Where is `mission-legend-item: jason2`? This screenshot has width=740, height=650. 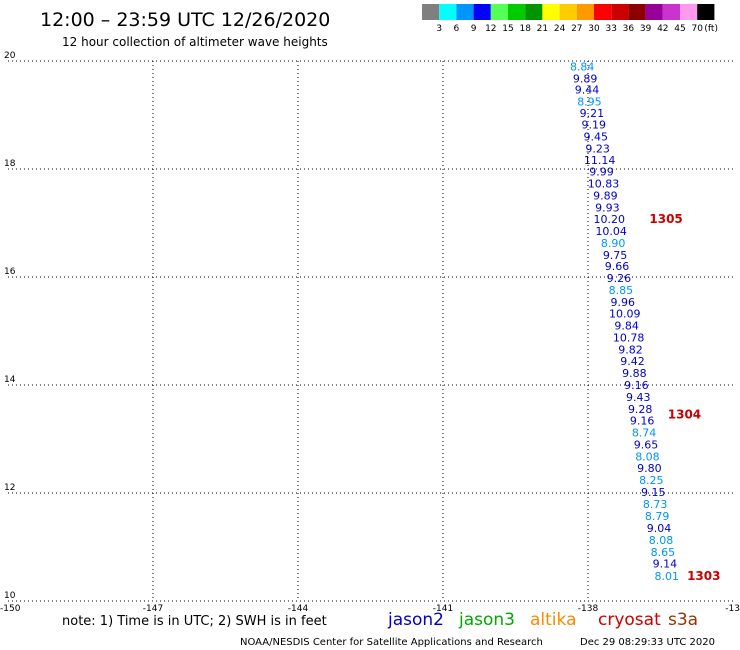
mission-legend-item: jason2 is located at coordinates (415, 620).